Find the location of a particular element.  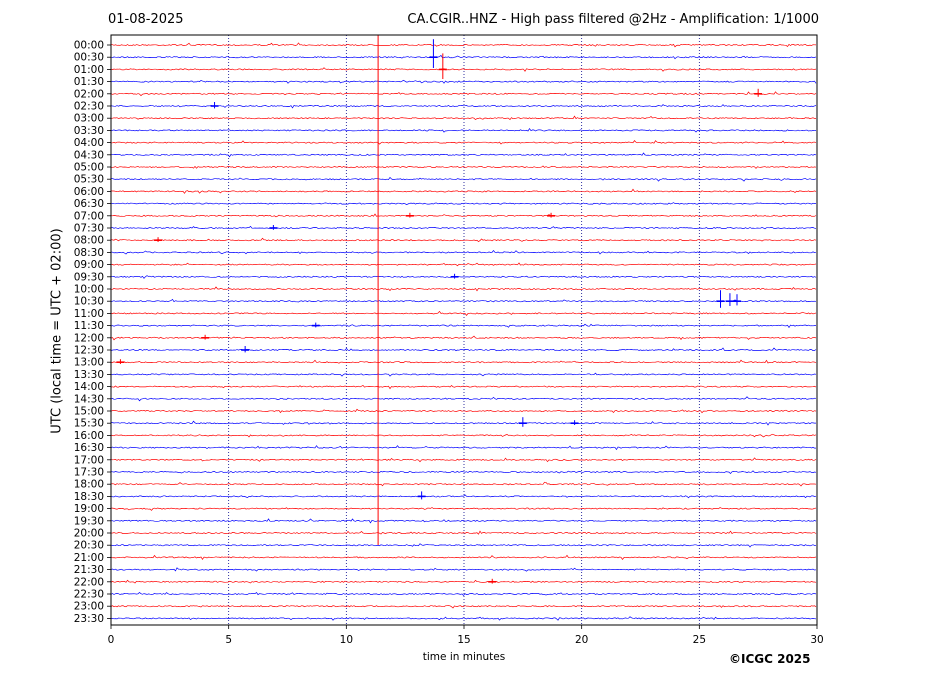

trace-14:30 is located at coordinates (463, 399).